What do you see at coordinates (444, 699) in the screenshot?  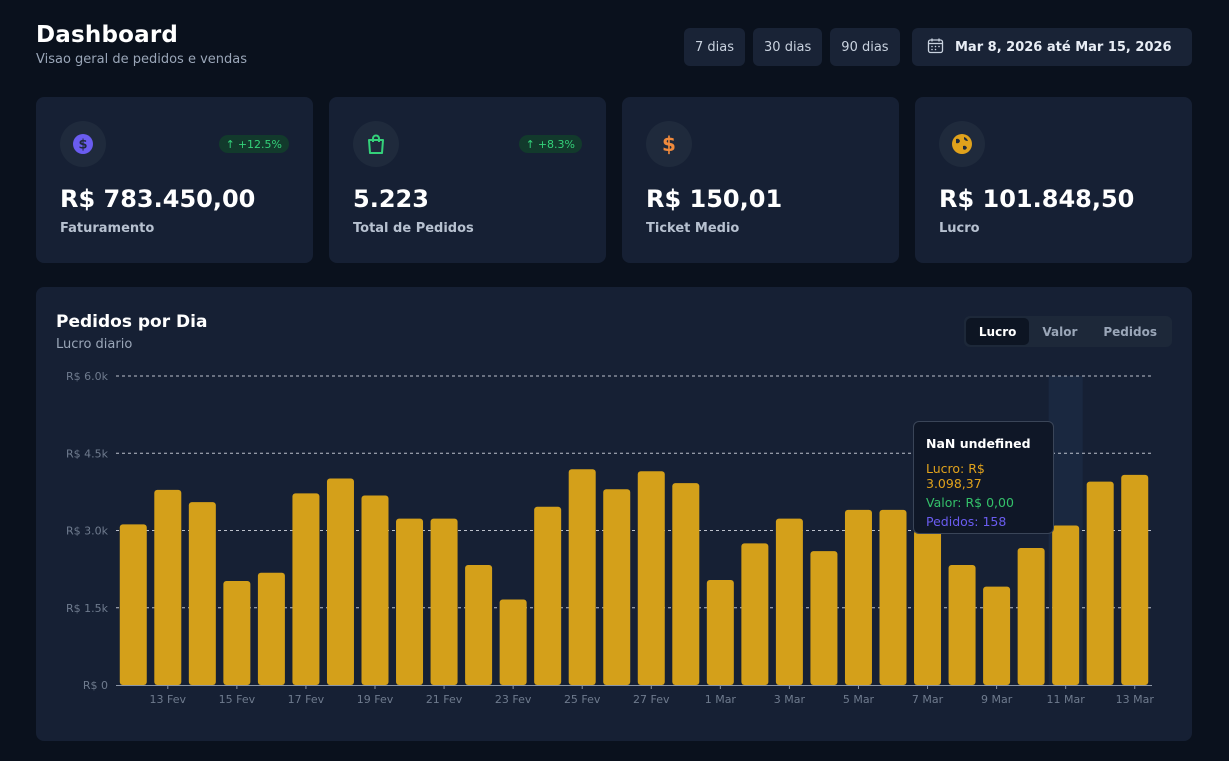 I see `x-tick-label: 21 Fev` at bounding box center [444, 699].